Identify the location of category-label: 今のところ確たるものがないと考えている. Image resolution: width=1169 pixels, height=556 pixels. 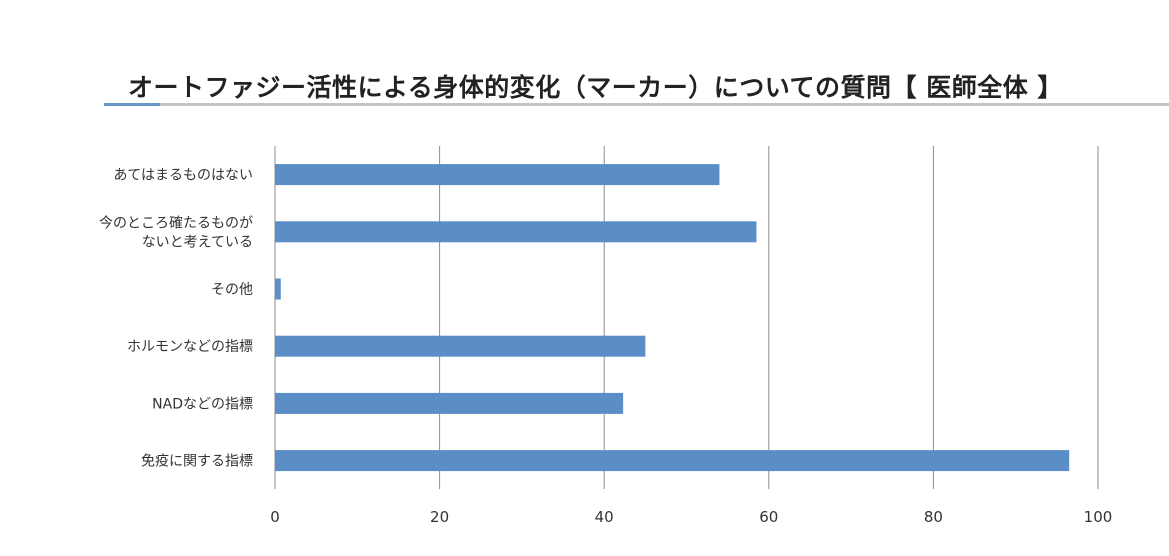
(176, 232).